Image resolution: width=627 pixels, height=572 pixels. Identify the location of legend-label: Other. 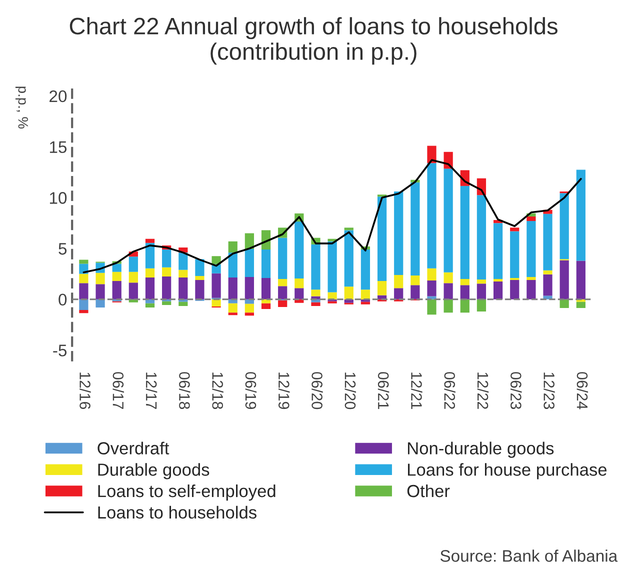
(428, 491).